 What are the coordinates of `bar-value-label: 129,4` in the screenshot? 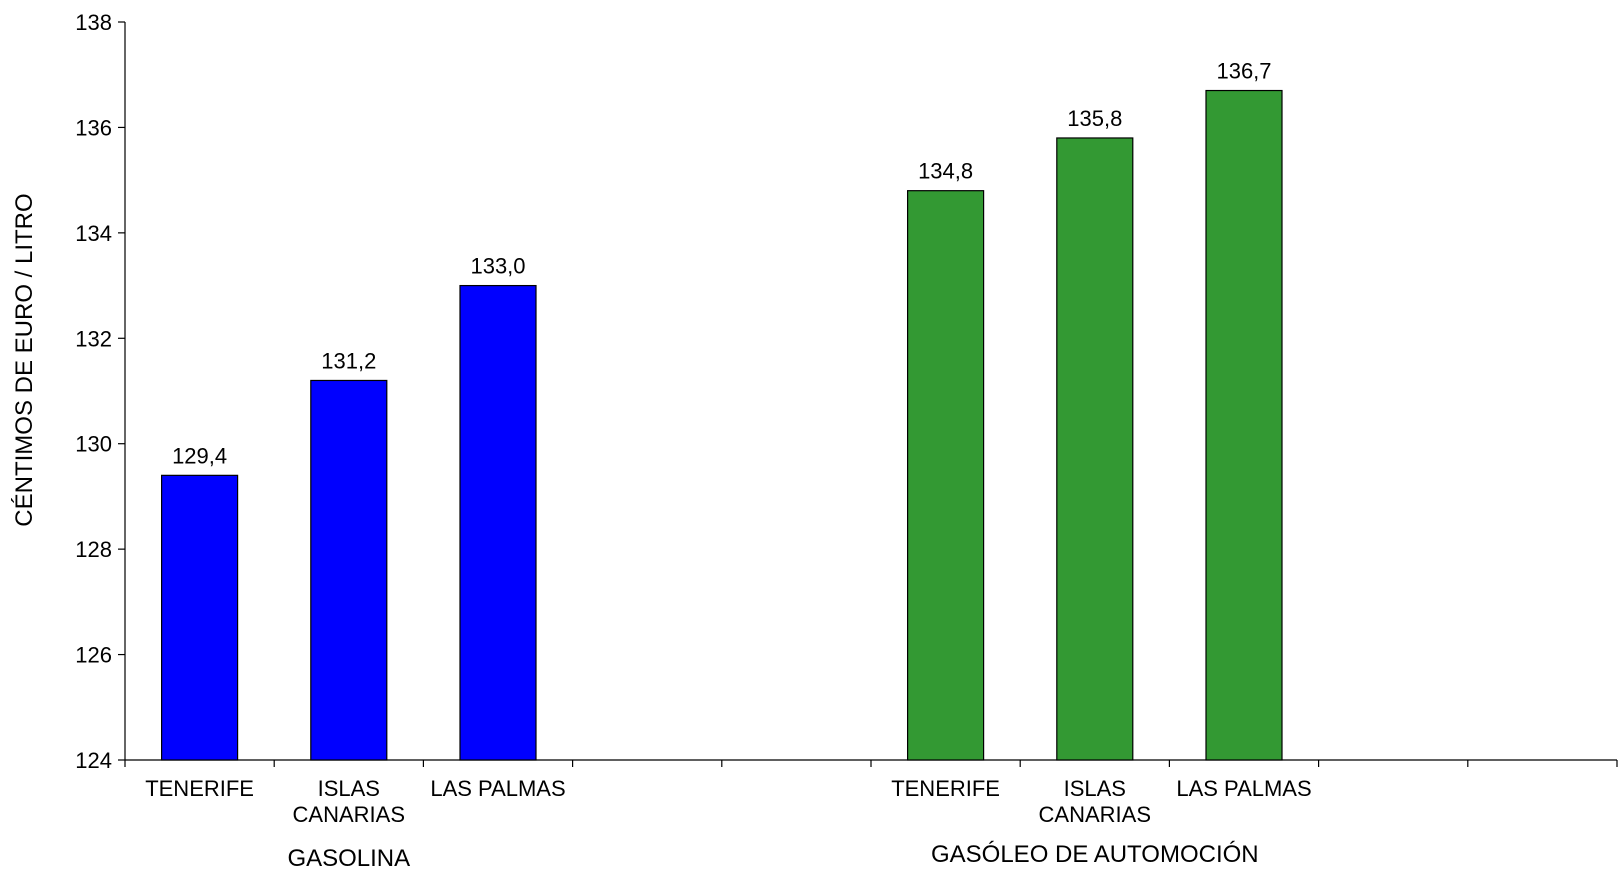 It's located at (199, 455).